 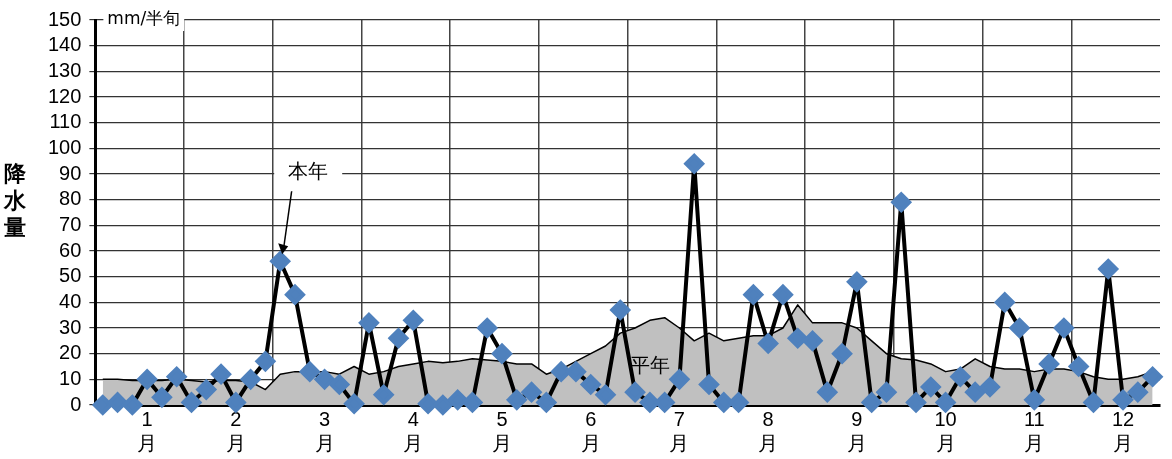 What do you see at coordinates (70, 172) in the screenshot?
I see `y-tick-label: 90` at bounding box center [70, 172].